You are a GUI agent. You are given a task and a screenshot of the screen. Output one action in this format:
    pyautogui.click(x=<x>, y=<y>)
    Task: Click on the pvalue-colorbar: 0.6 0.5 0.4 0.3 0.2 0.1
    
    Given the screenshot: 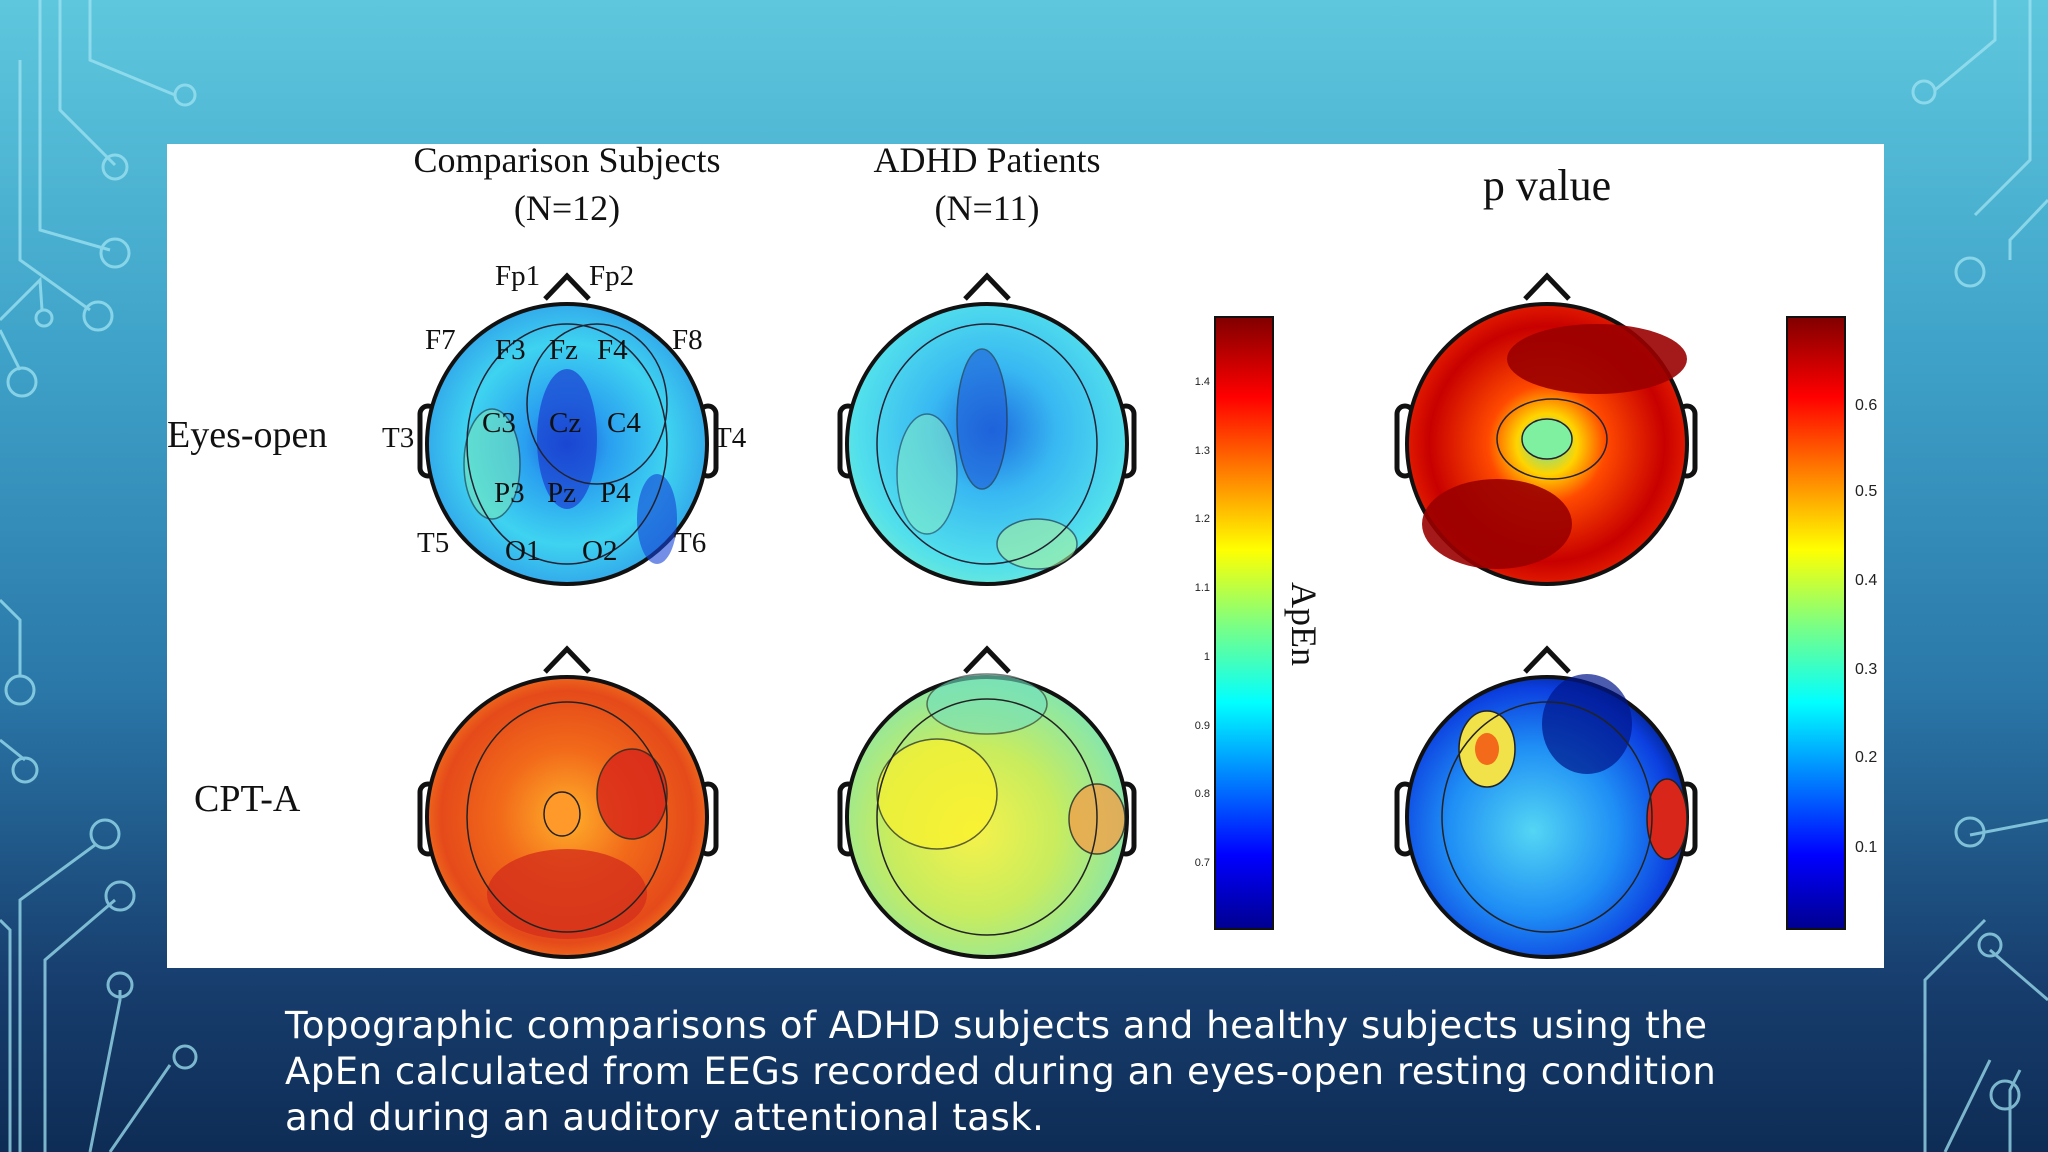 What is the action you would take?
    pyautogui.click(x=1831, y=623)
    